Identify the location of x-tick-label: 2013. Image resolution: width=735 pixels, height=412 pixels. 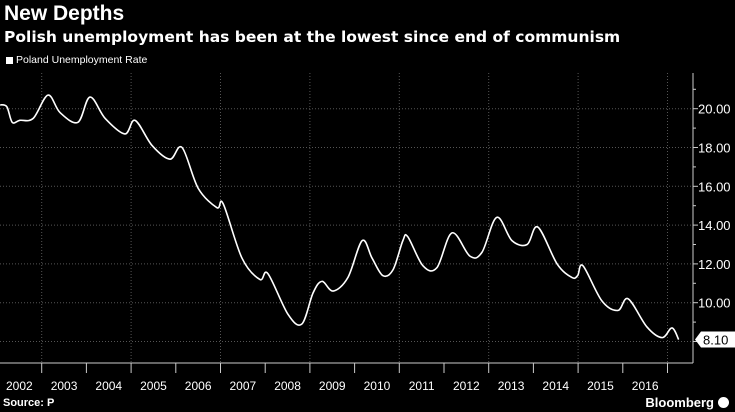
(511, 386).